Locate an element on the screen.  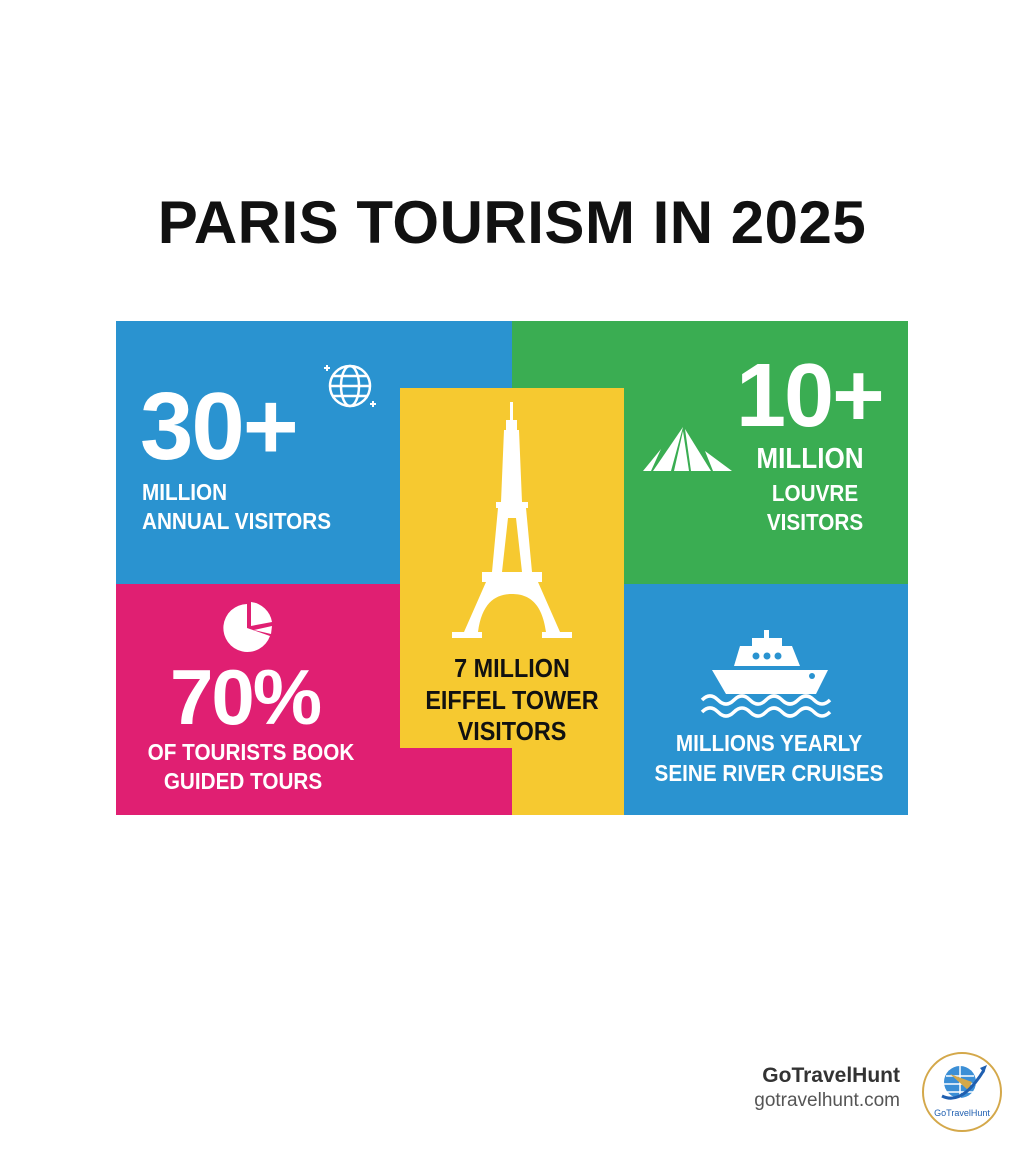
eiffel-line3: VISITORS is located at coordinates (512, 731).